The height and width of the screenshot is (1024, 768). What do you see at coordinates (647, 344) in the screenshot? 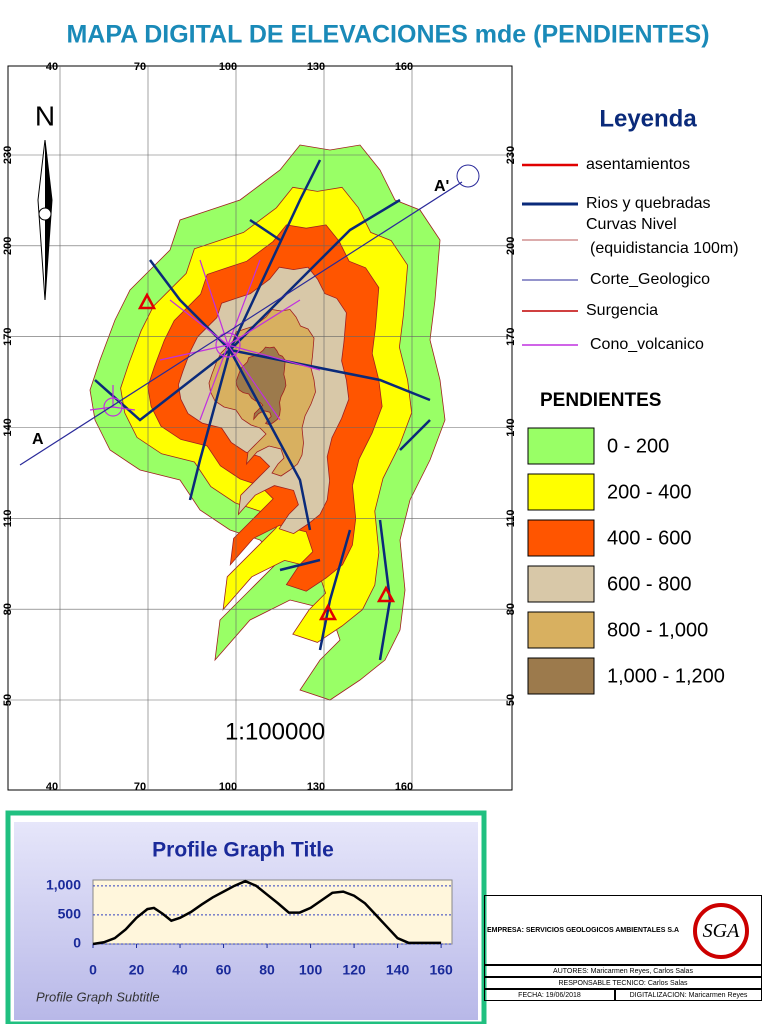
I see `legend-label: Cono_volcanico` at bounding box center [647, 344].